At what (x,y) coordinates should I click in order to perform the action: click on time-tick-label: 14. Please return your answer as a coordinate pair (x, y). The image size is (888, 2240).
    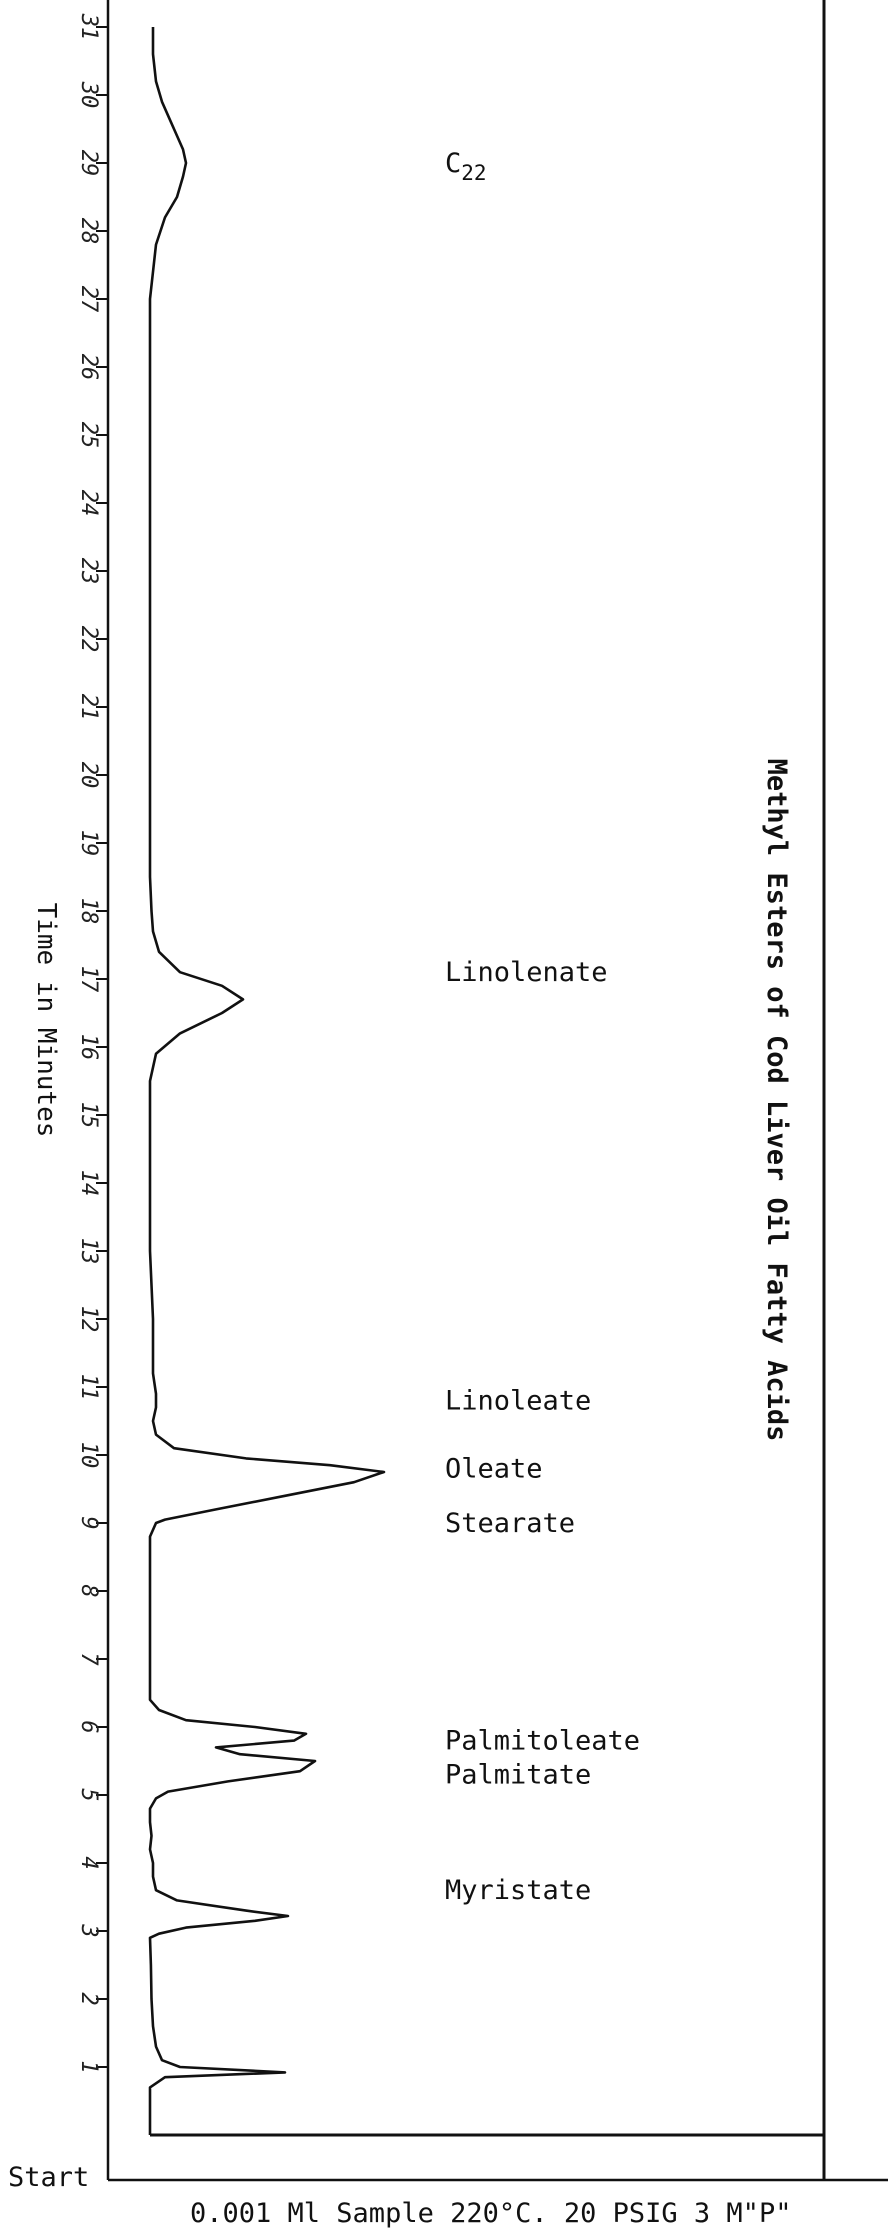
    Looking at the image, I should click on (88, 1183).